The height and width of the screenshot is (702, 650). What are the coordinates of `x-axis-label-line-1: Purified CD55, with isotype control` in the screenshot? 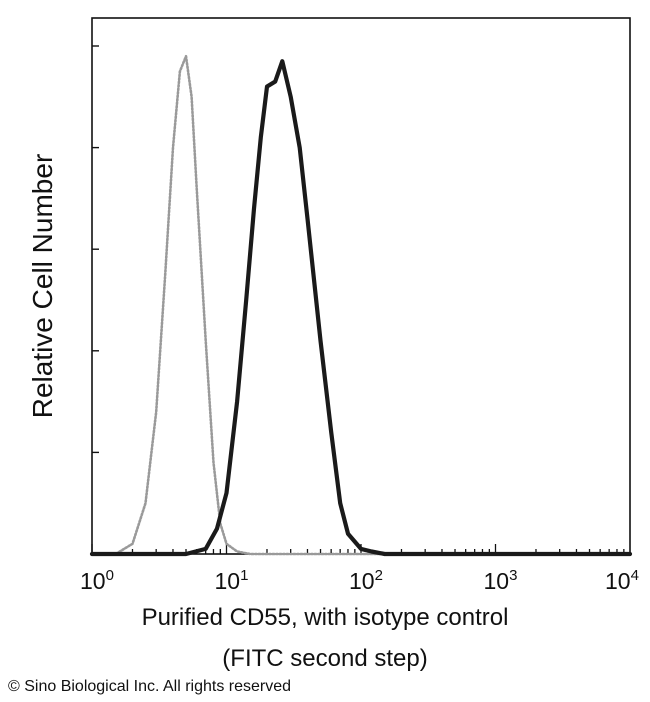 It's located at (325, 617).